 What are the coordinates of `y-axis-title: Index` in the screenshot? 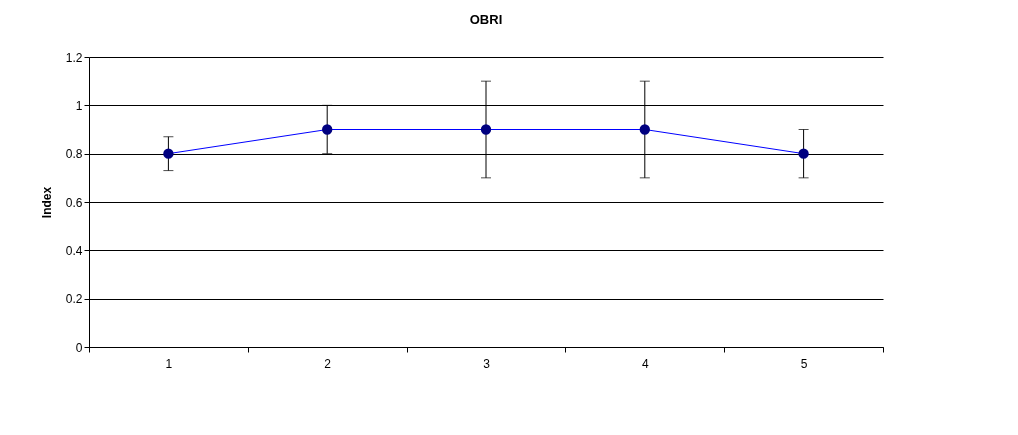 It's located at (46, 202).